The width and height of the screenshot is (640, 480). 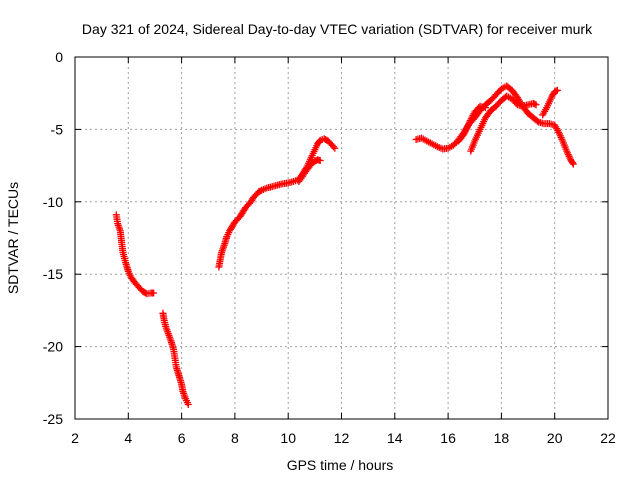 What do you see at coordinates (53, 202) in the screenshot?
I see `y-tick-label: -10` at bounding box center [53, 202].